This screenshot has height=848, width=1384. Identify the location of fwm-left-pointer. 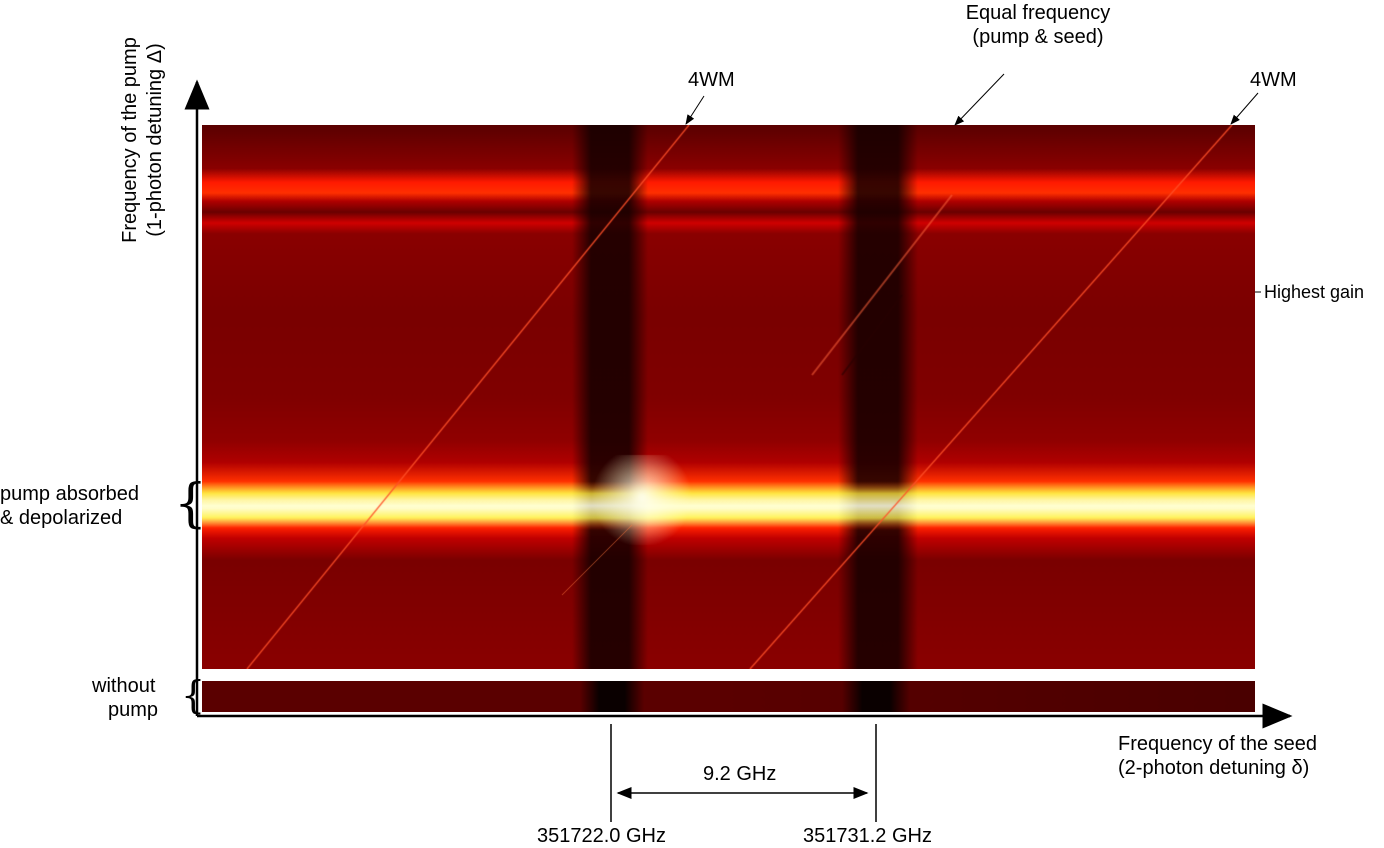
(695, 110).